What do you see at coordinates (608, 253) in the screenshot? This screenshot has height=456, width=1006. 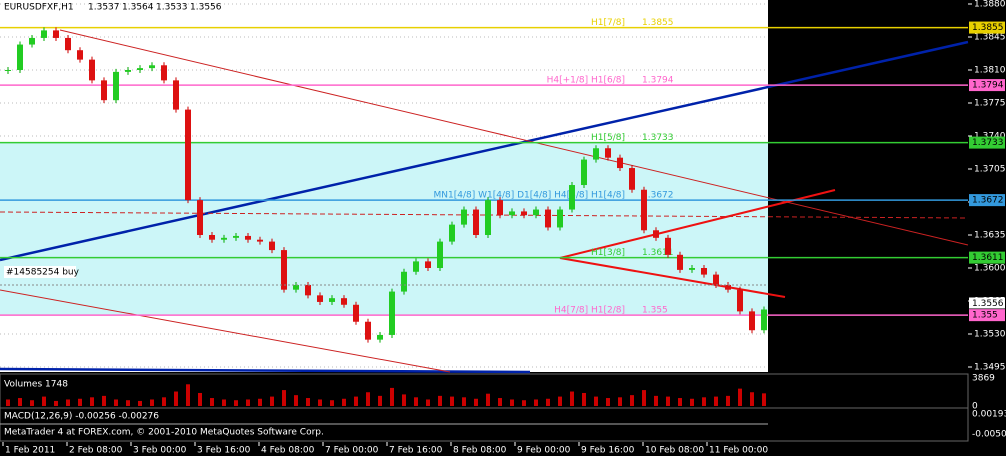 I see `level-label: H1[3/8]` at bounding box center [608, 253].